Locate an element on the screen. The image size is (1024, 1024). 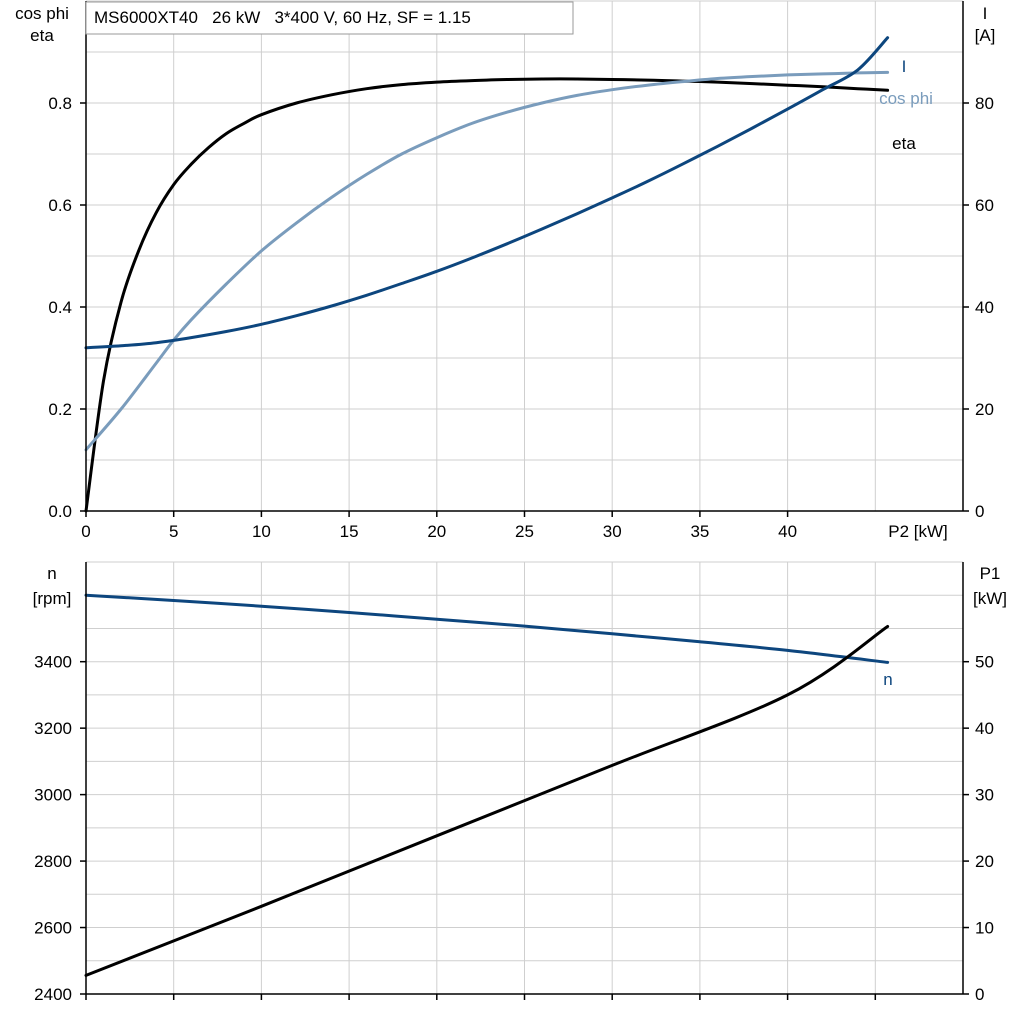
bottom-left-tick-label: 3200 is located at coordinates (53, 728).